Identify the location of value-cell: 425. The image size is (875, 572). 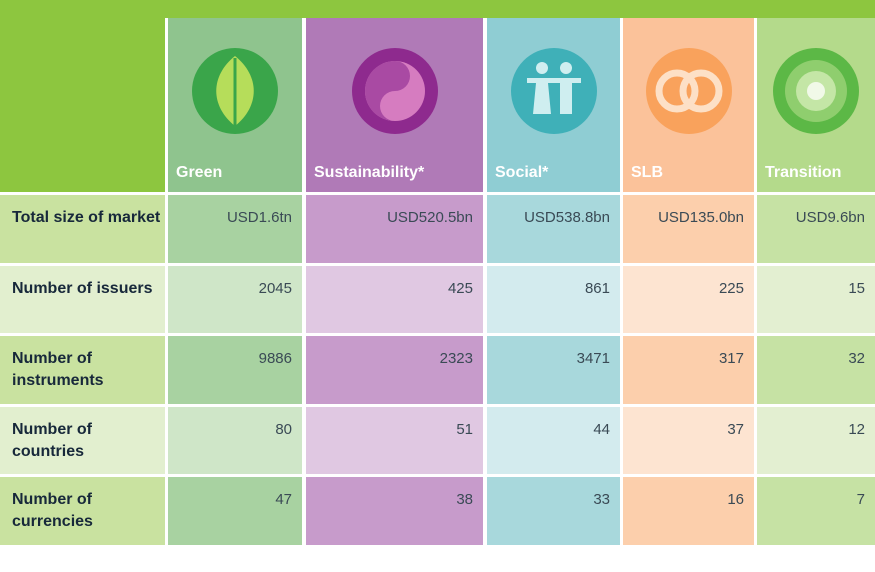
(394, 299).